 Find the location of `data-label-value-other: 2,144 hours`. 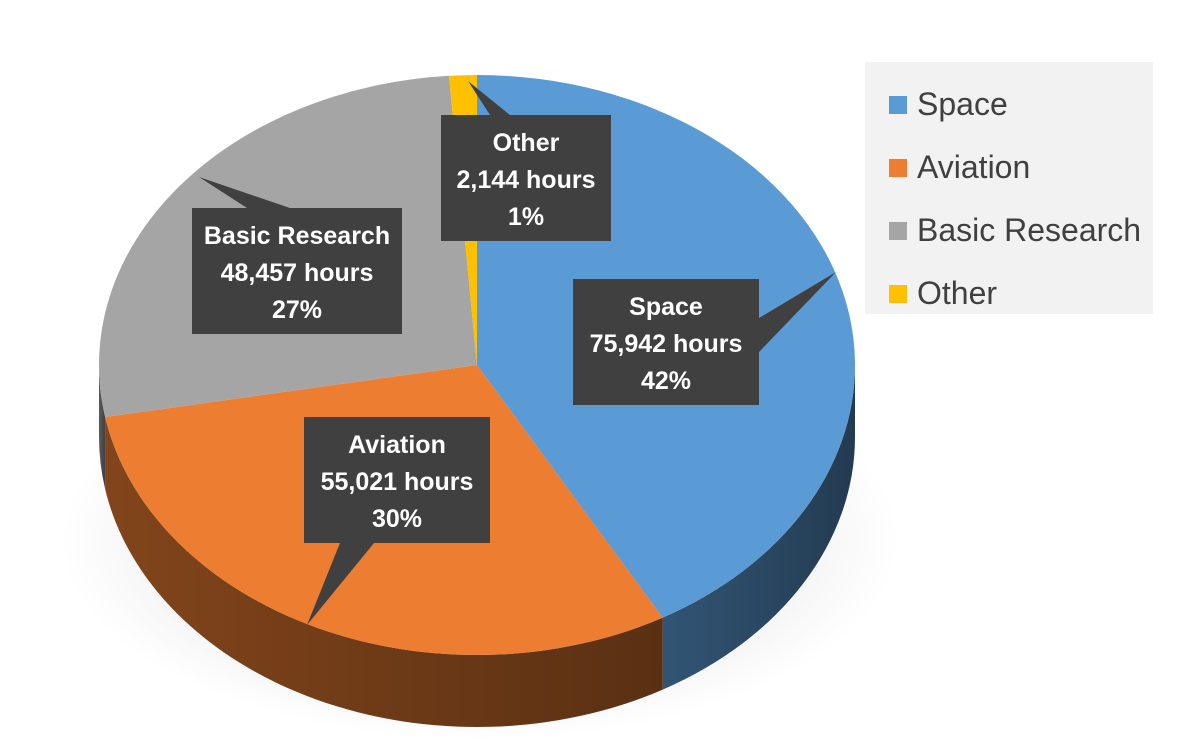

data-label-value-other: 2,144 hours is located at coordinates (526, 180).